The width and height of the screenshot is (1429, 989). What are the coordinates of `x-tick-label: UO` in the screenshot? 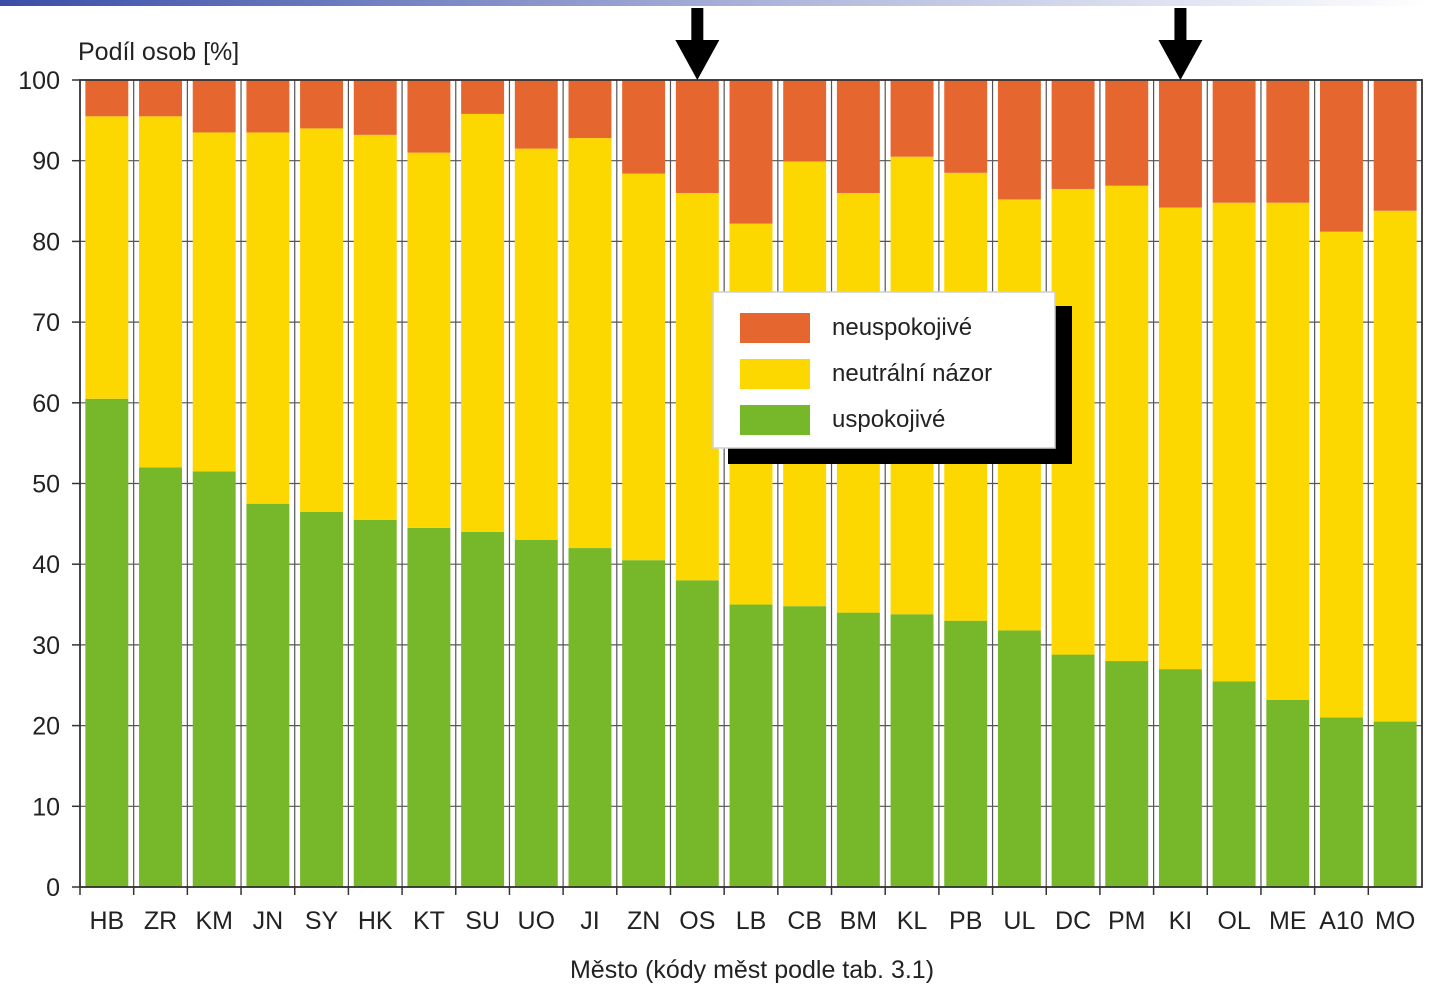 It's located at (537, 921).